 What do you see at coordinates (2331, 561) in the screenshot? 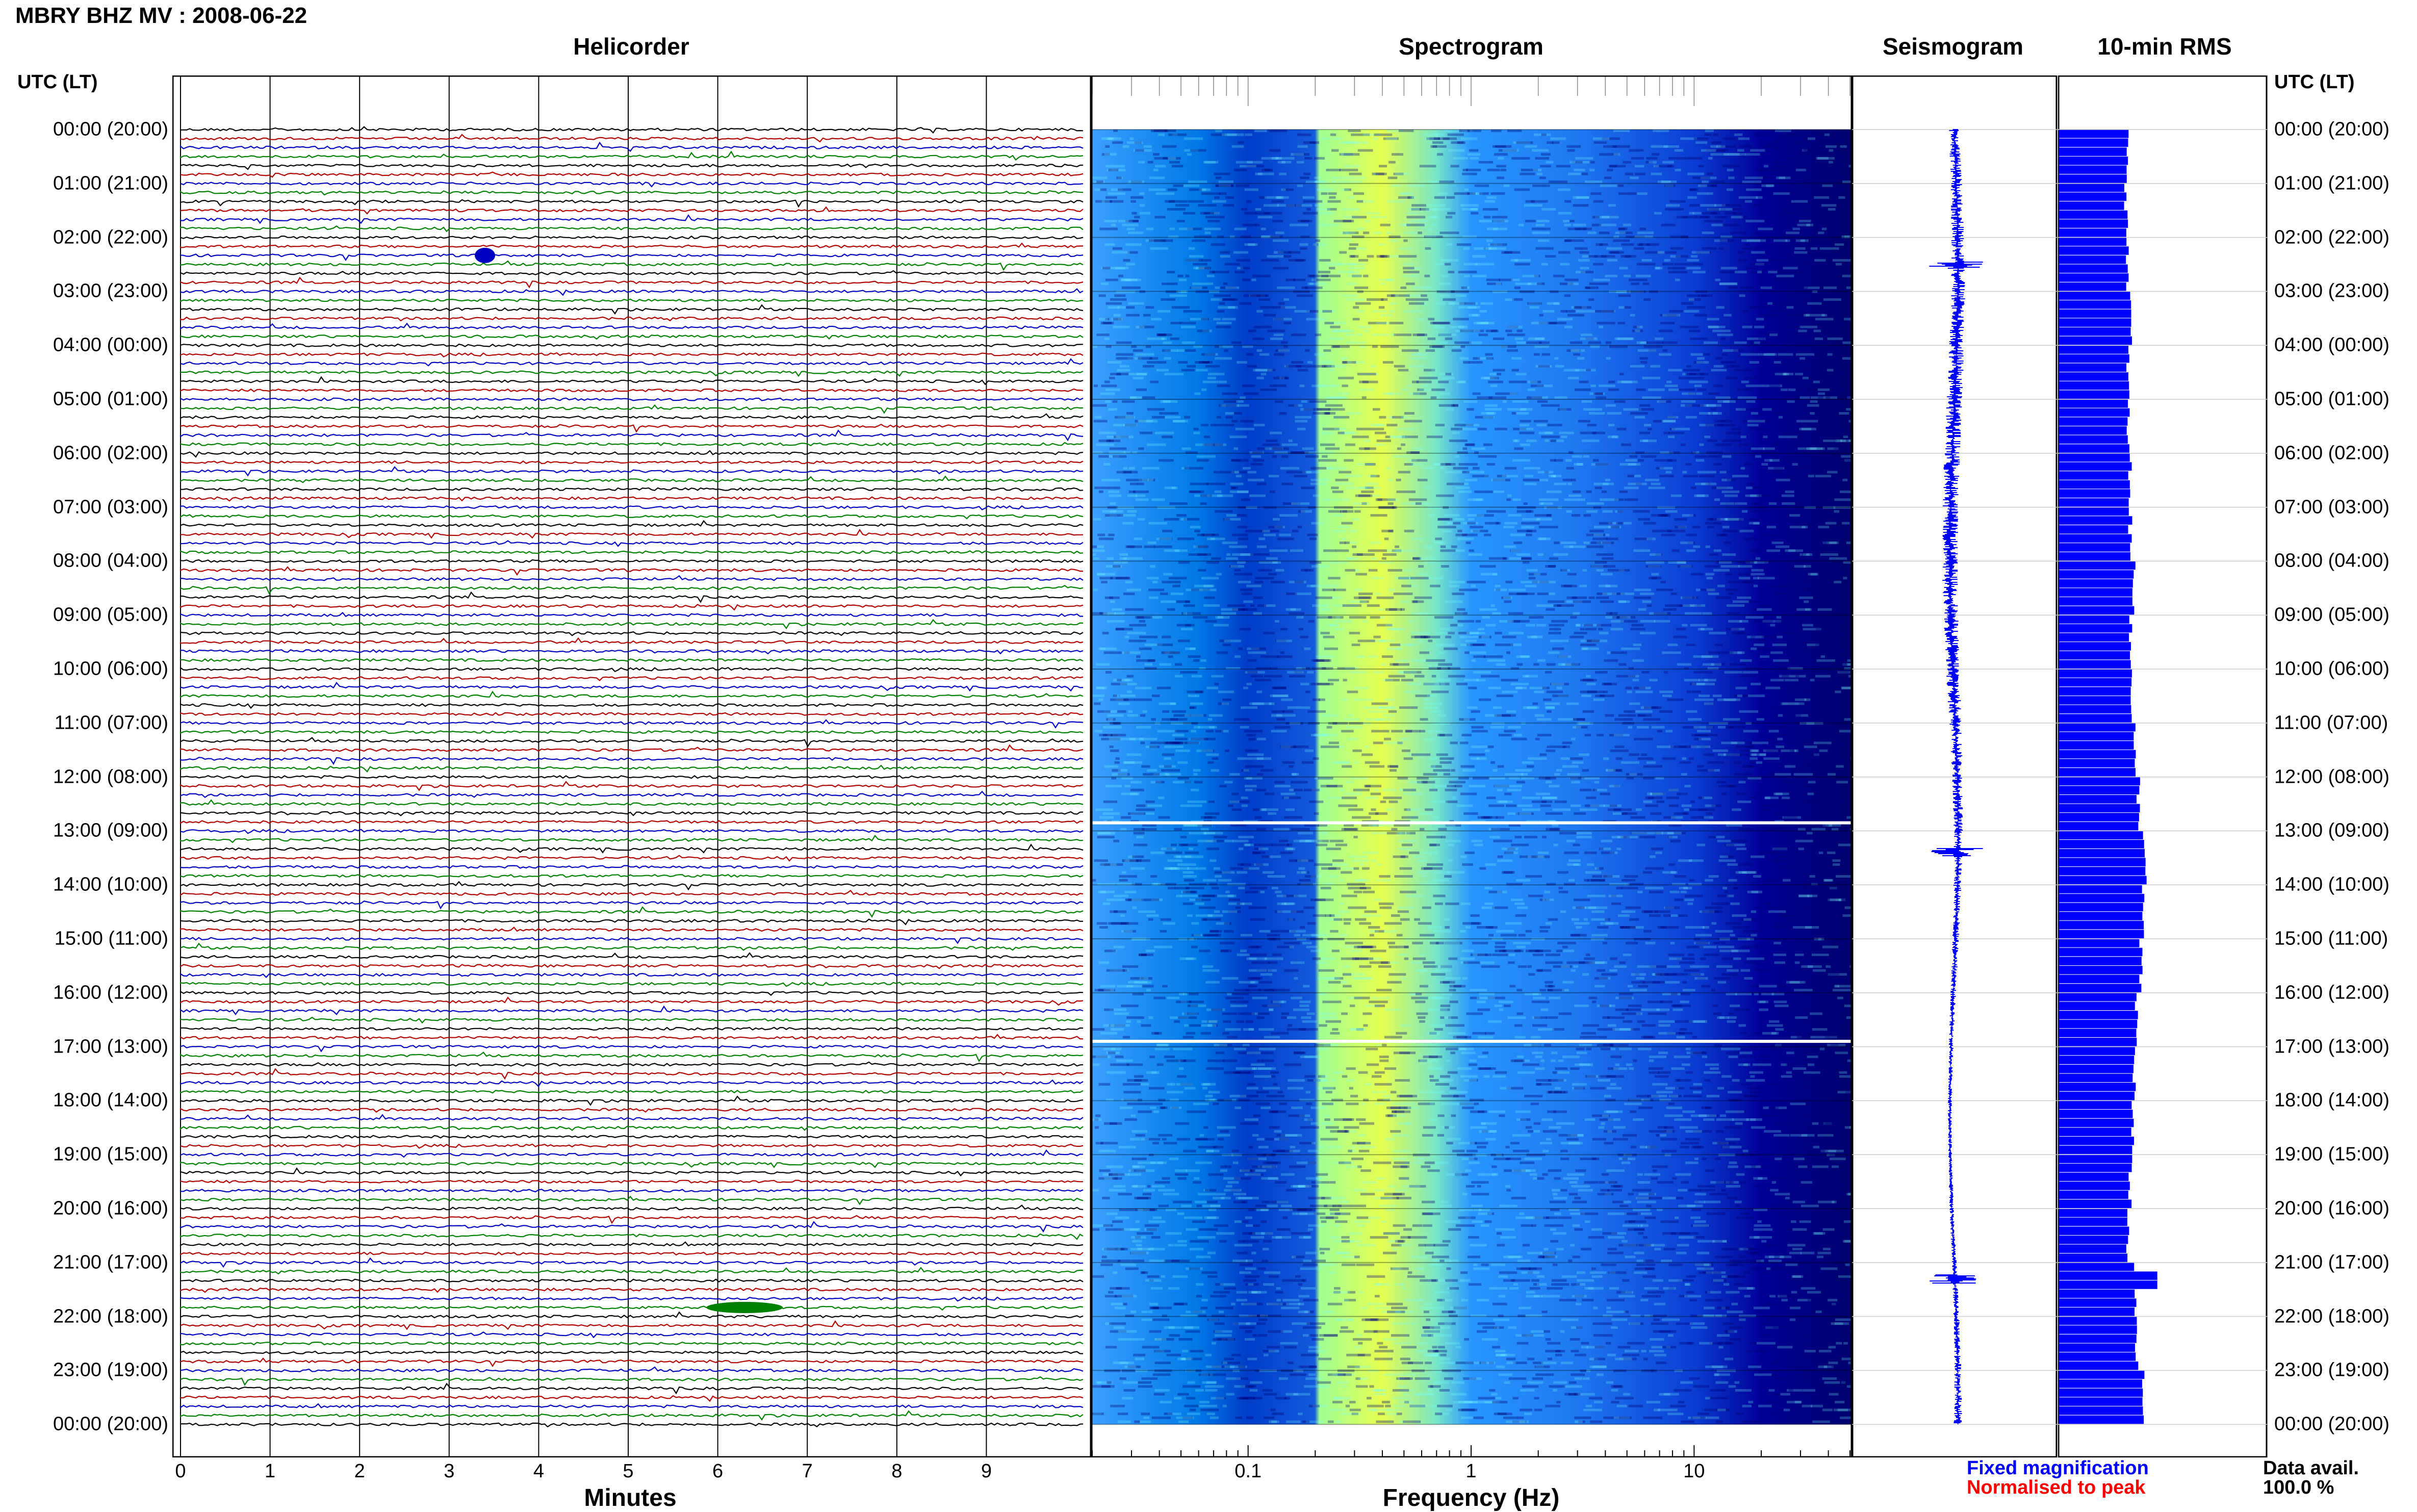
I see `time-label-right: 08:00 (04:00)` at bounding box center [2331, 561].